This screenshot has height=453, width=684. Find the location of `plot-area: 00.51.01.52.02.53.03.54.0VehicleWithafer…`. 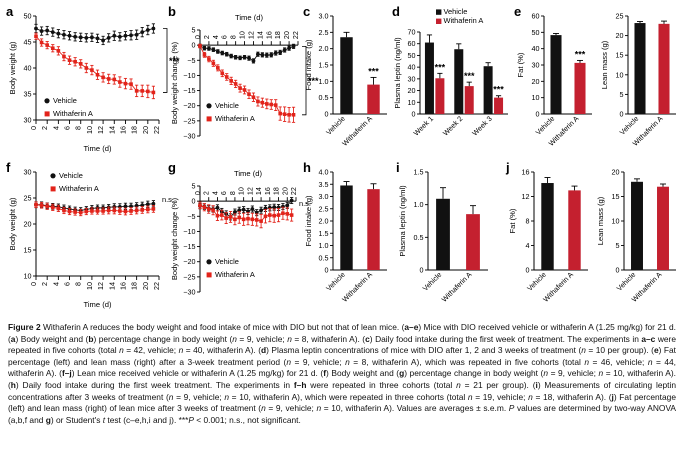

plot-area: 00.51.01.52.02.53.03.54.0VehicleWithafer… is located at coordinates (345, 236).